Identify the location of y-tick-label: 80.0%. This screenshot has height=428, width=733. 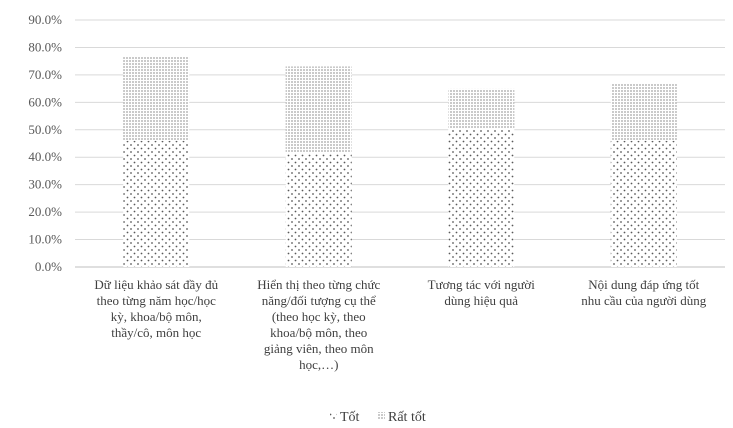
(45, 46).